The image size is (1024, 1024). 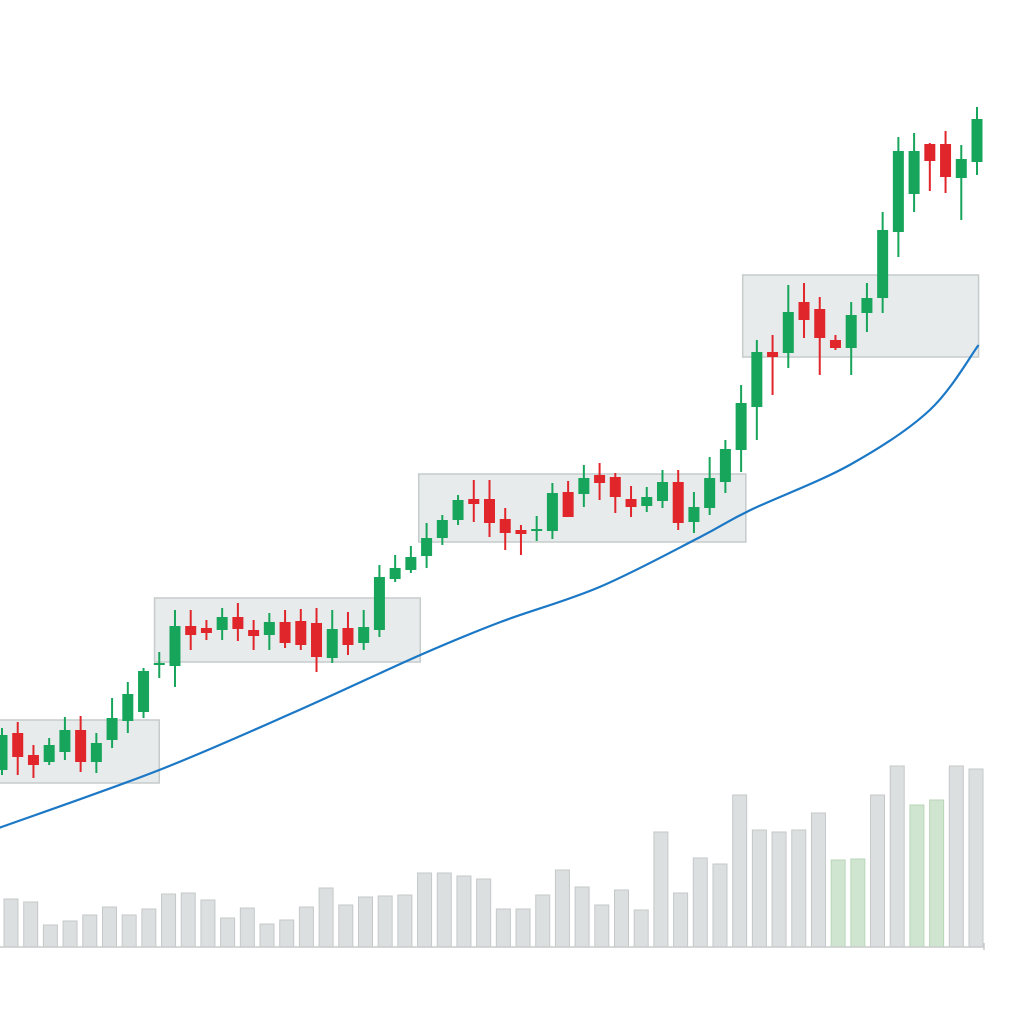 I want to click on consolidation-zone, so click(x=860, y=316).